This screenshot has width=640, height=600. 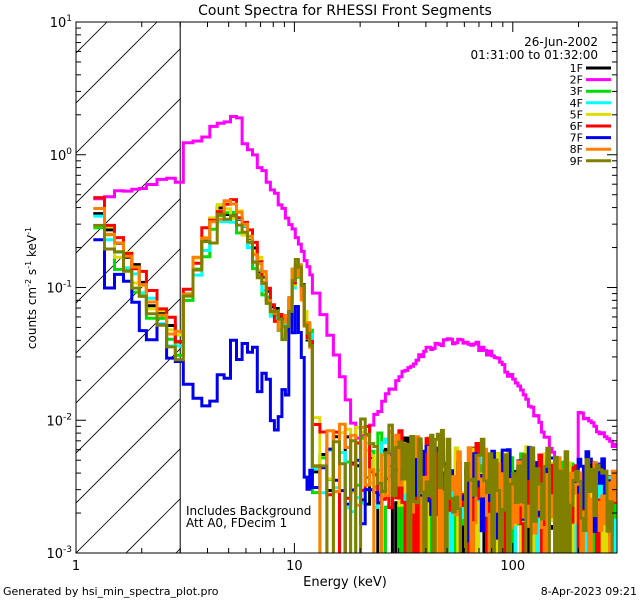 I want to click on y-tick-label-1: 10⁰, so click(x=61, y=155).